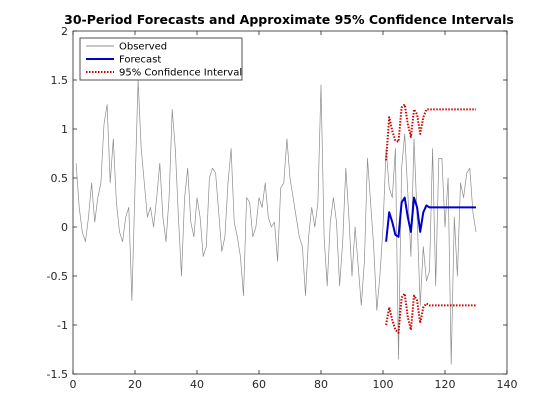  I want to click on legend-label-forecast: Forecast, so click(140, 60).